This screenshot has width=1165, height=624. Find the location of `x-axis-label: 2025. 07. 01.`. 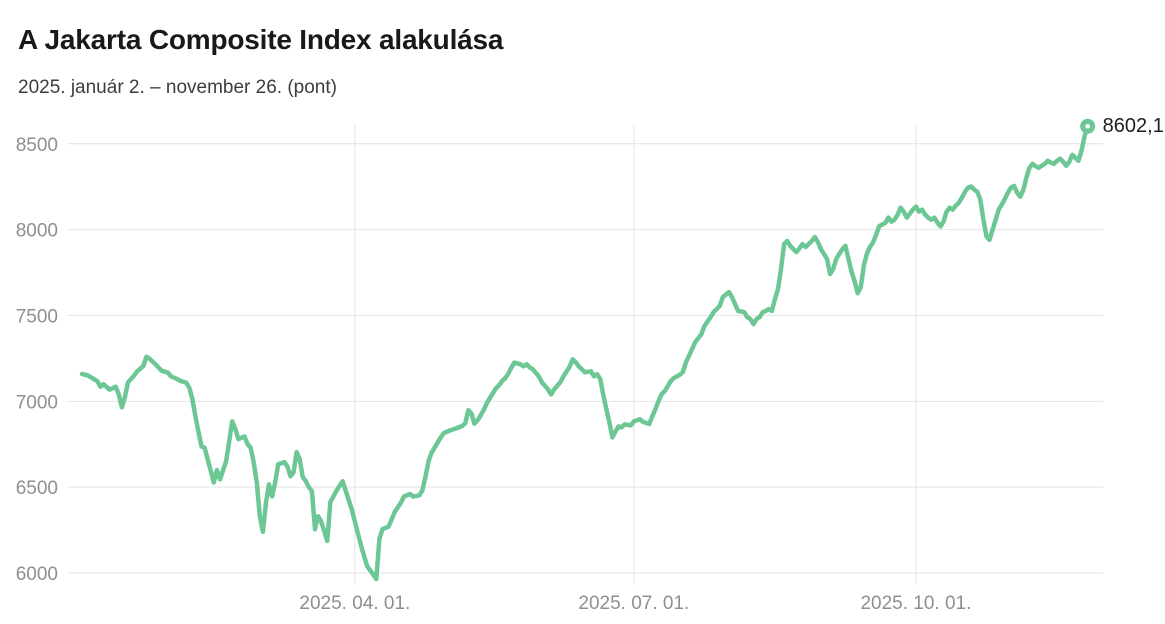

x-axis-label: 2025. 07. 01. is located at coordinates (633, 603).